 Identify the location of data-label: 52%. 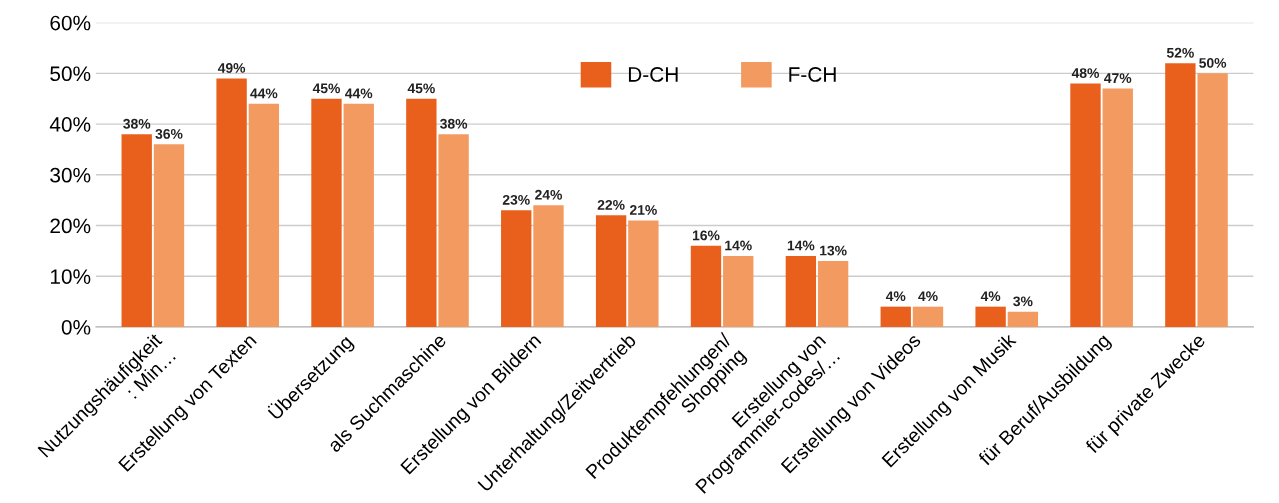
(1180, 52).